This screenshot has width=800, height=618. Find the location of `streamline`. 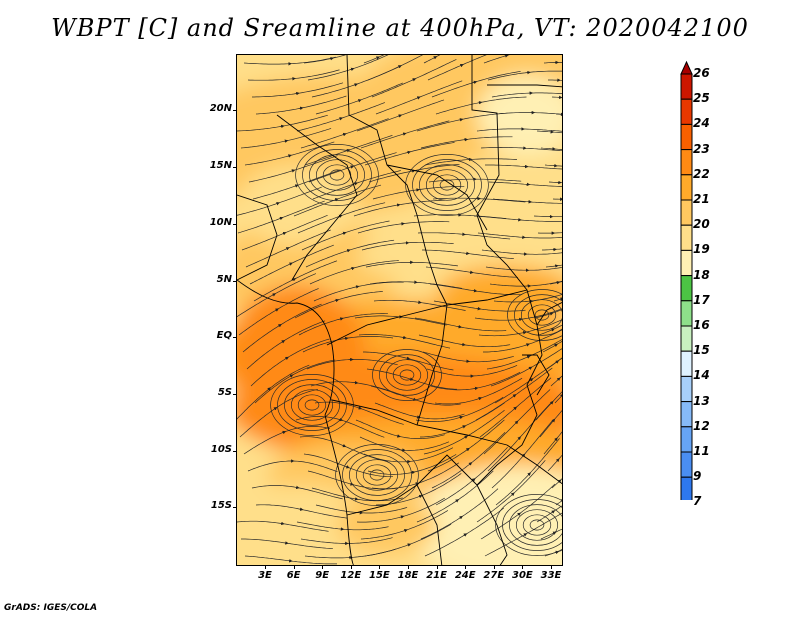

streamline is located at coordinates (558, 503).